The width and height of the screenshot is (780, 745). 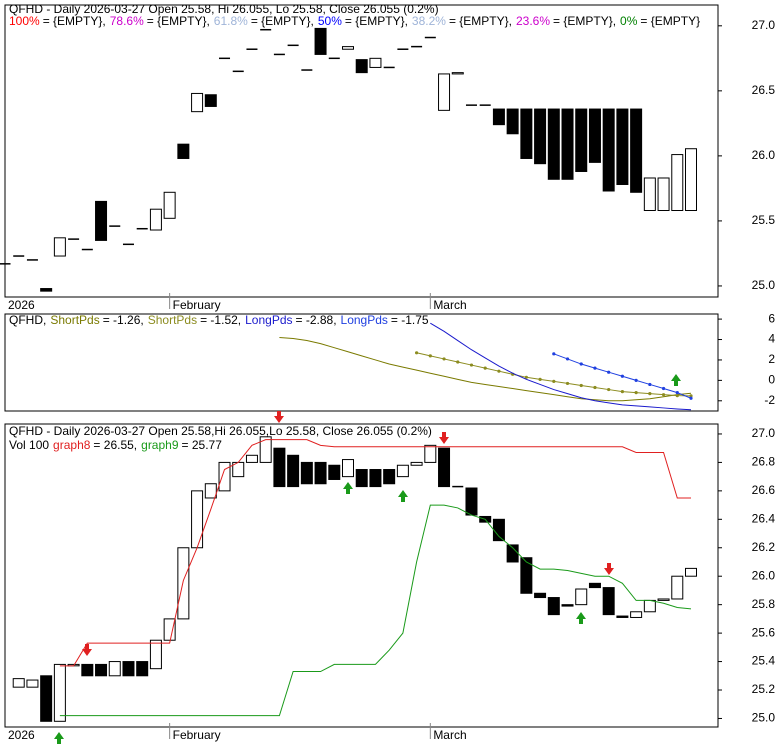 I want to click on x-tick-label: March, so click(x=449, y=305).